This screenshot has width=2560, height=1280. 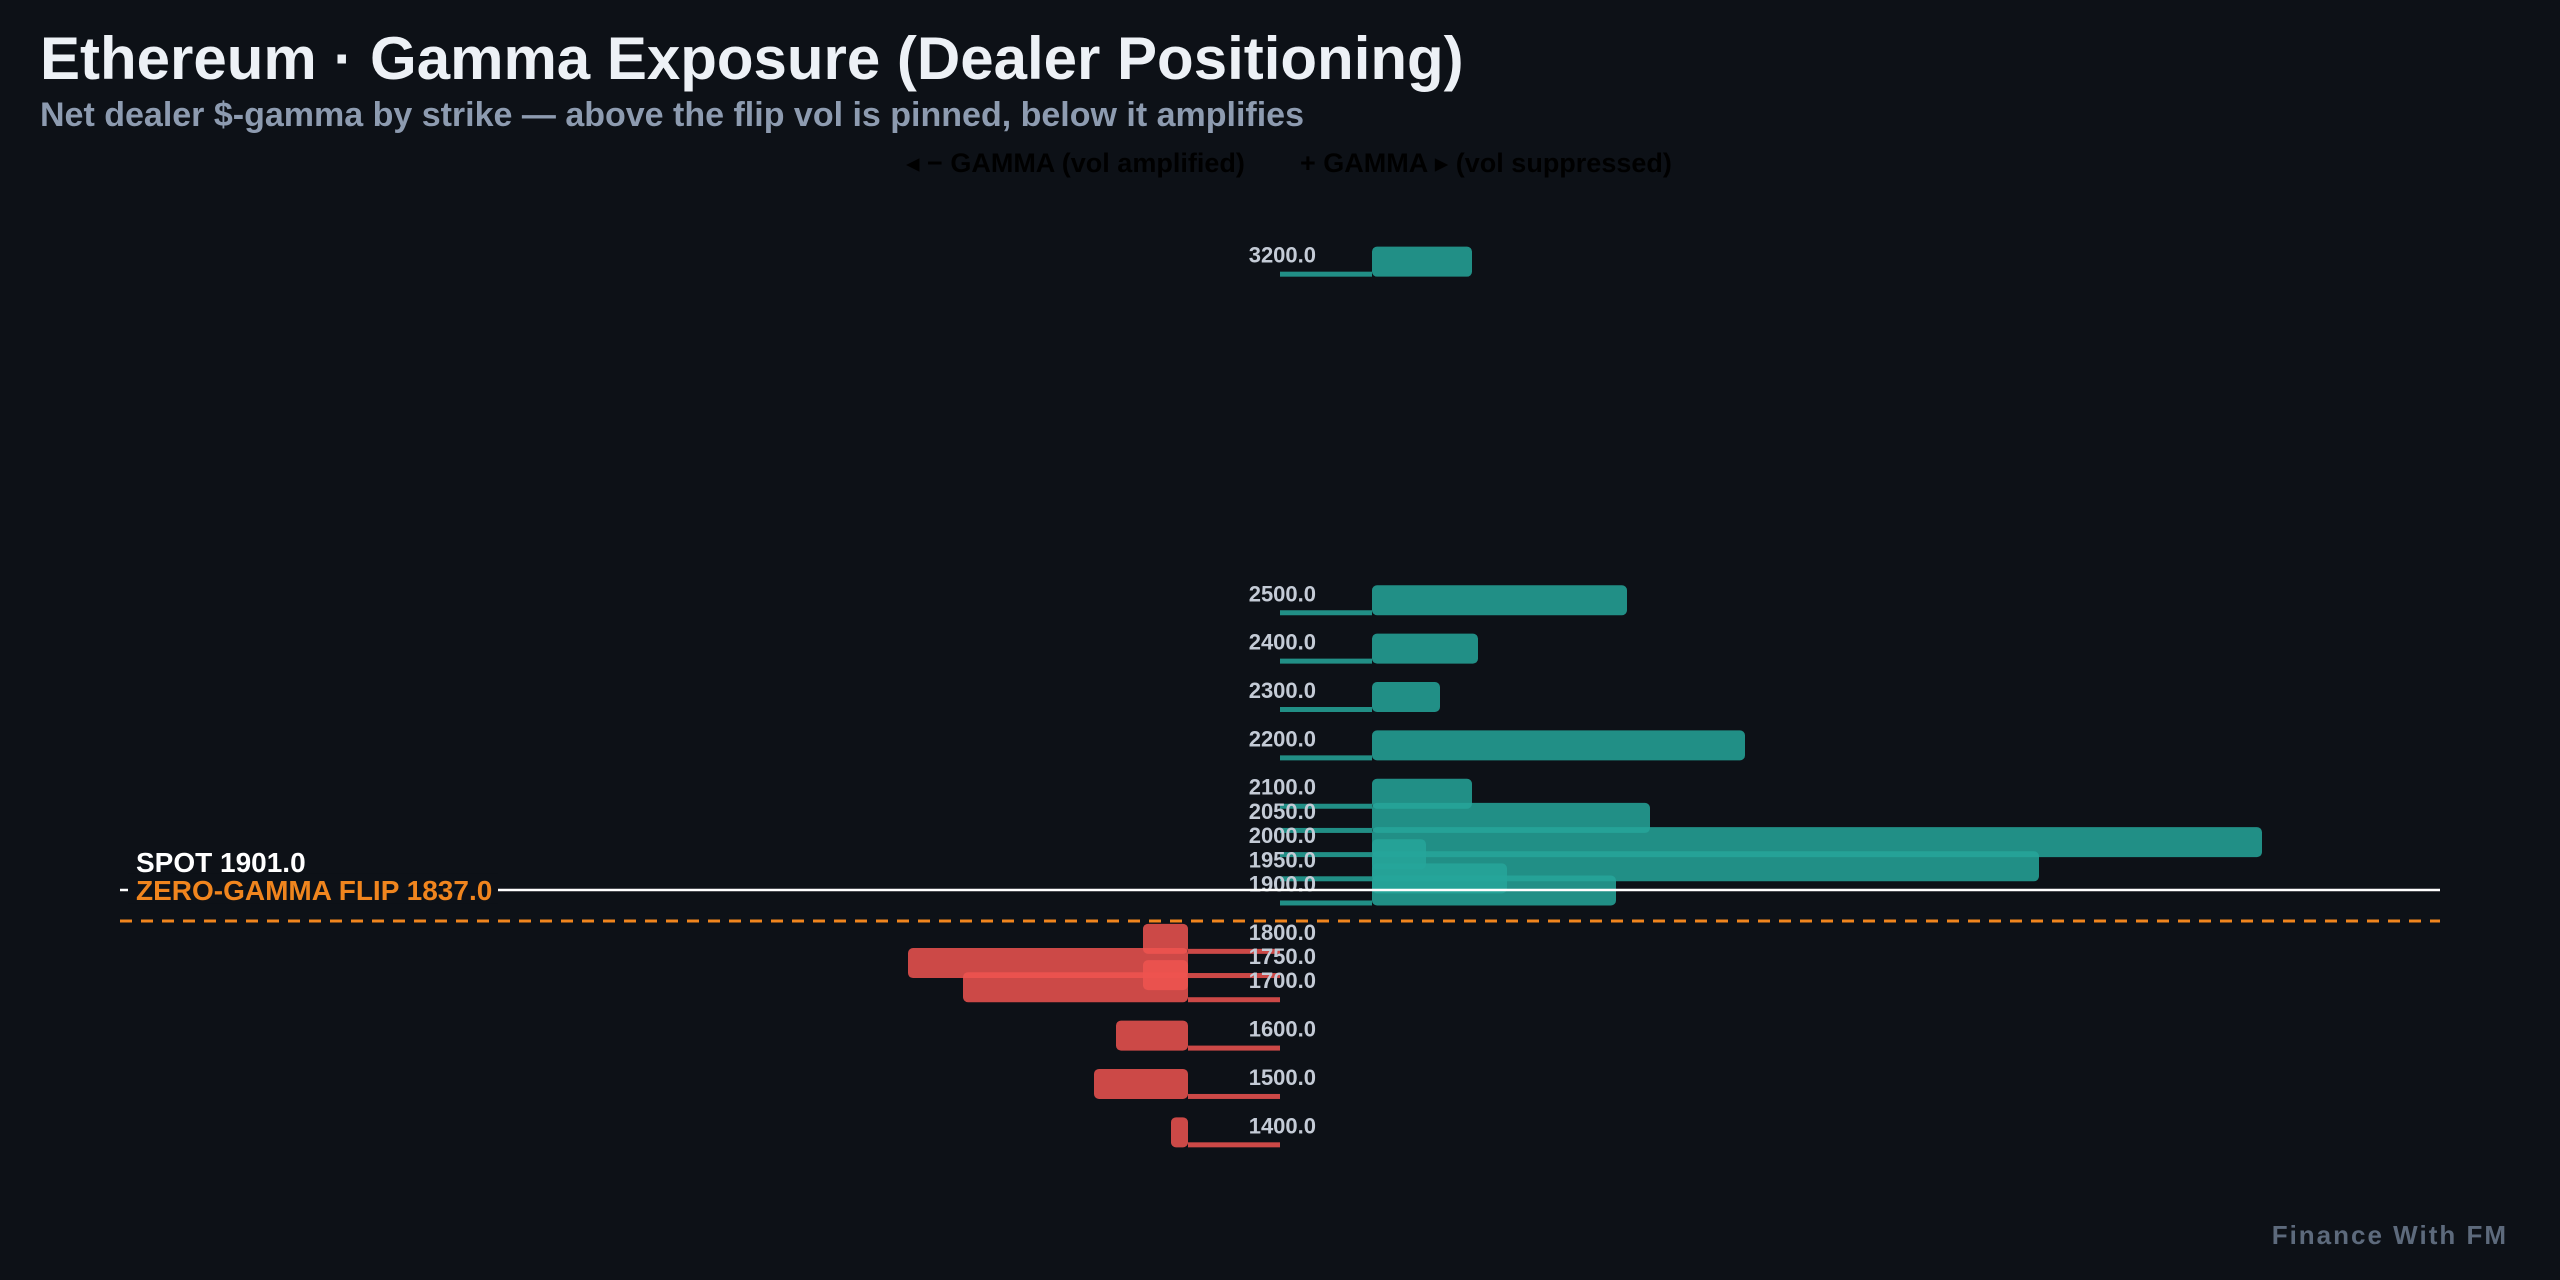 What do you see at coordinates (1282, 1029) in the screenshot?
I see `strike-label-1600: 1600.0` at bounding box center [1282, 1029].